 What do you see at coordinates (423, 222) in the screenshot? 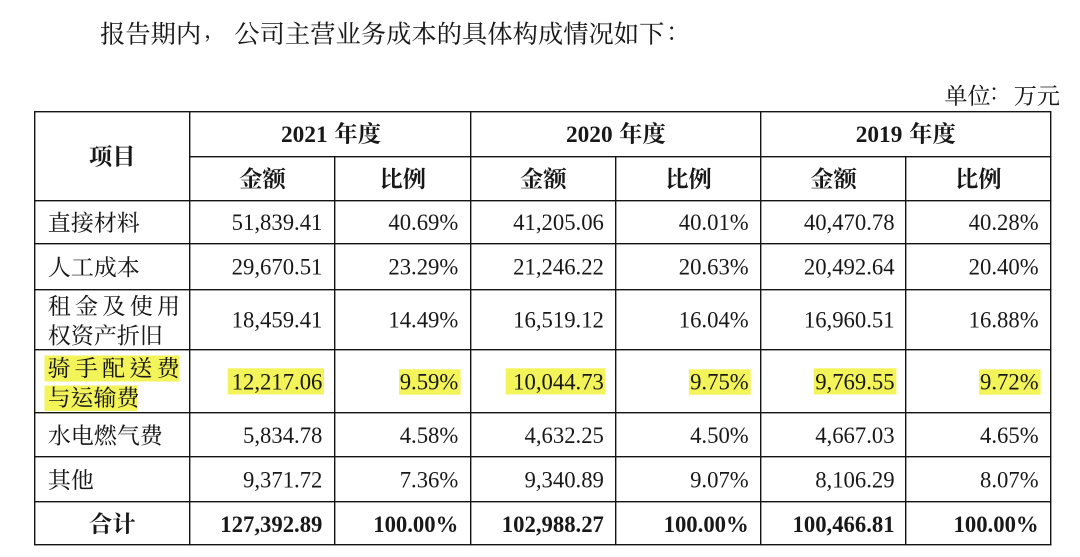
I see `svg-text: 40.69%` at bounding box center [423, 222].